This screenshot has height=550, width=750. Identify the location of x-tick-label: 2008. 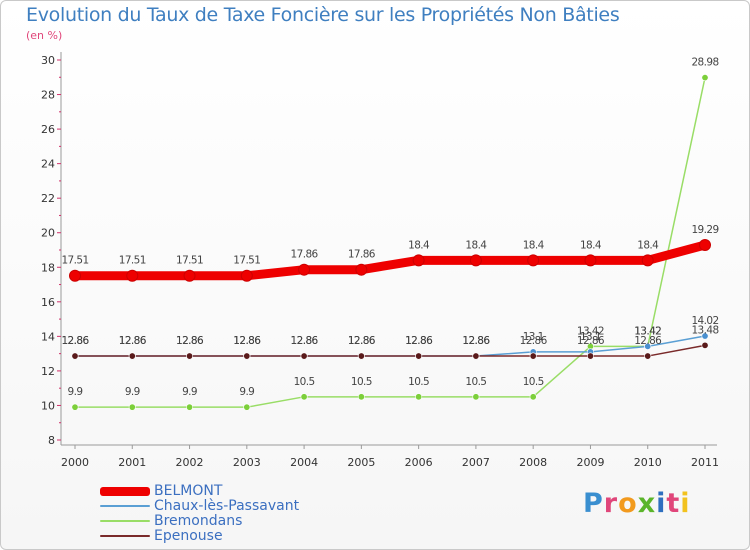
(533, 462).